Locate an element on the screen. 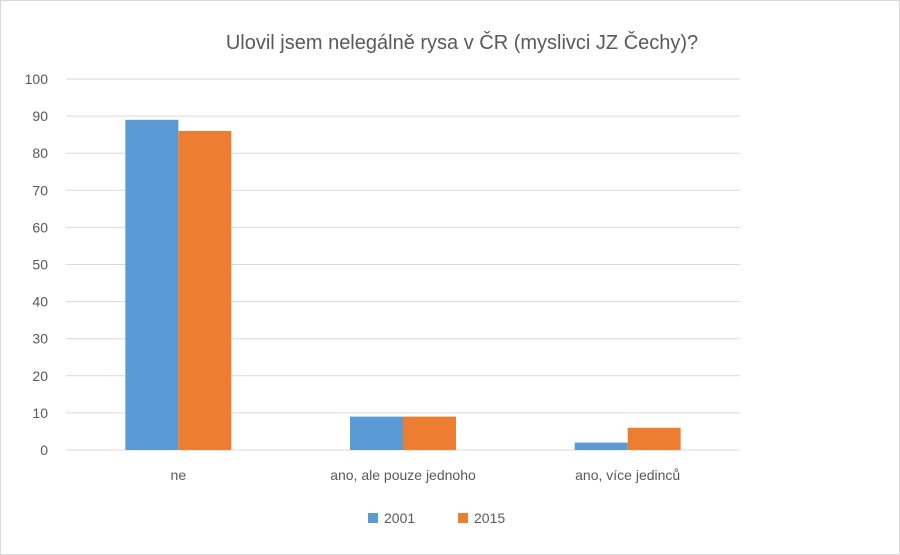 The width and height of the screenshot is (900, 555). legend-swatch-2001 is located at coordinates (373, 518).